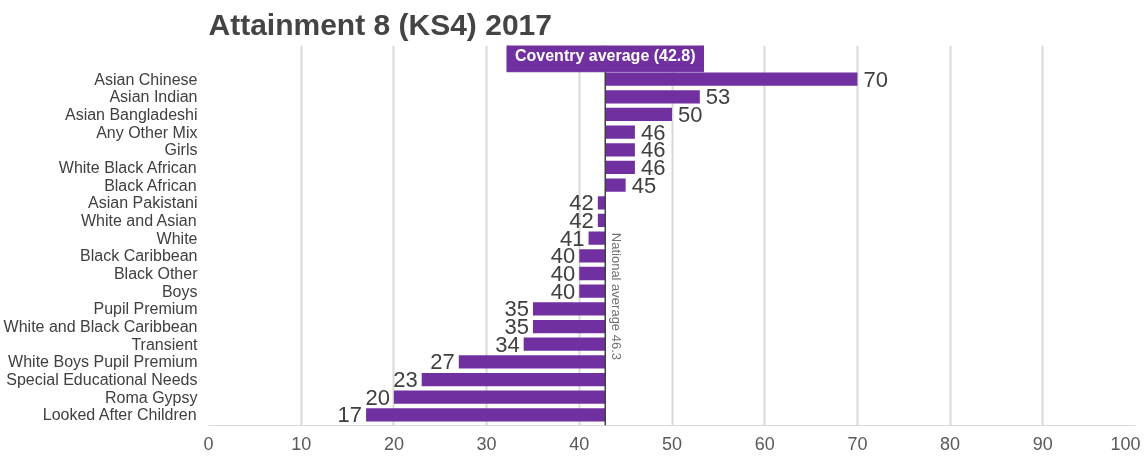  Describe the element at coordinates (405, 380) in the screenshot. I see `data-label: 23` at that location.